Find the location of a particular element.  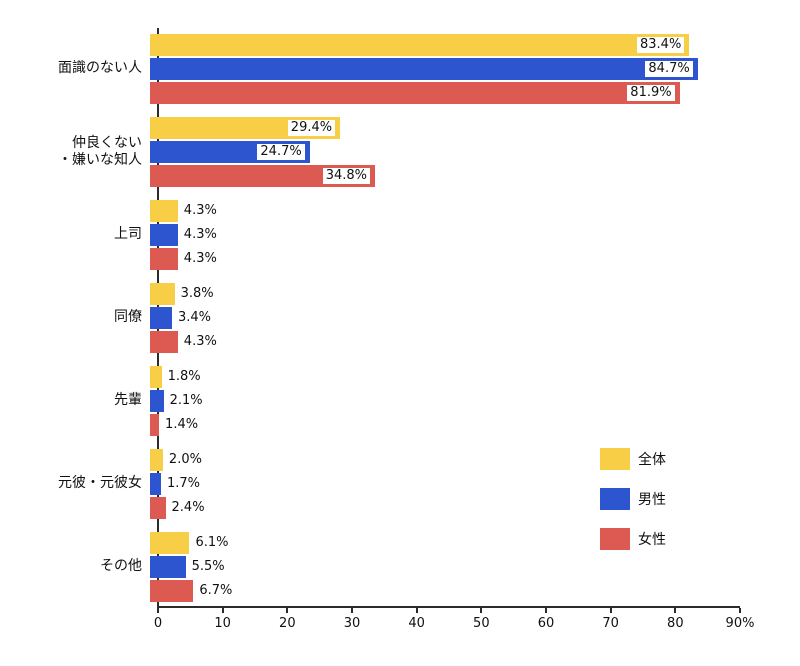

bar-全体: 4.3% is located at coordinates (185, 211).